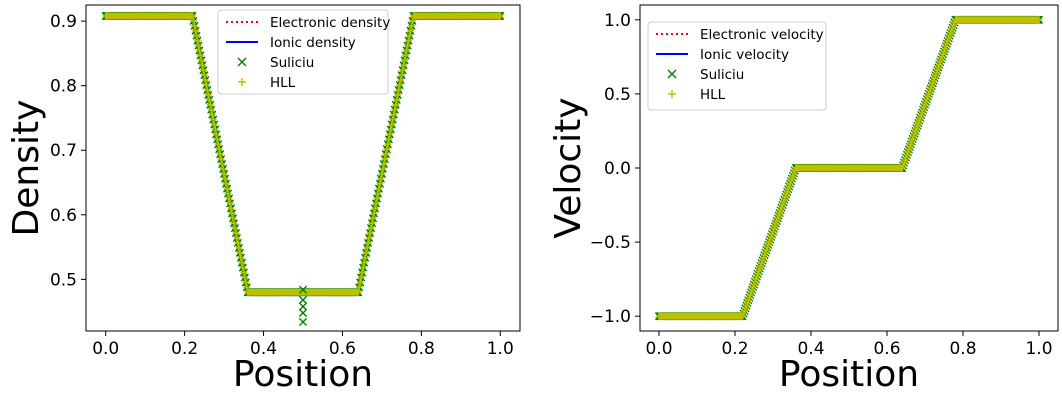 The image size is (1062, 397). What do you see at coordinates (568, 167) in the screenshot?
I see `y-axis-label: Velocity` at bounding box center [568, 167].